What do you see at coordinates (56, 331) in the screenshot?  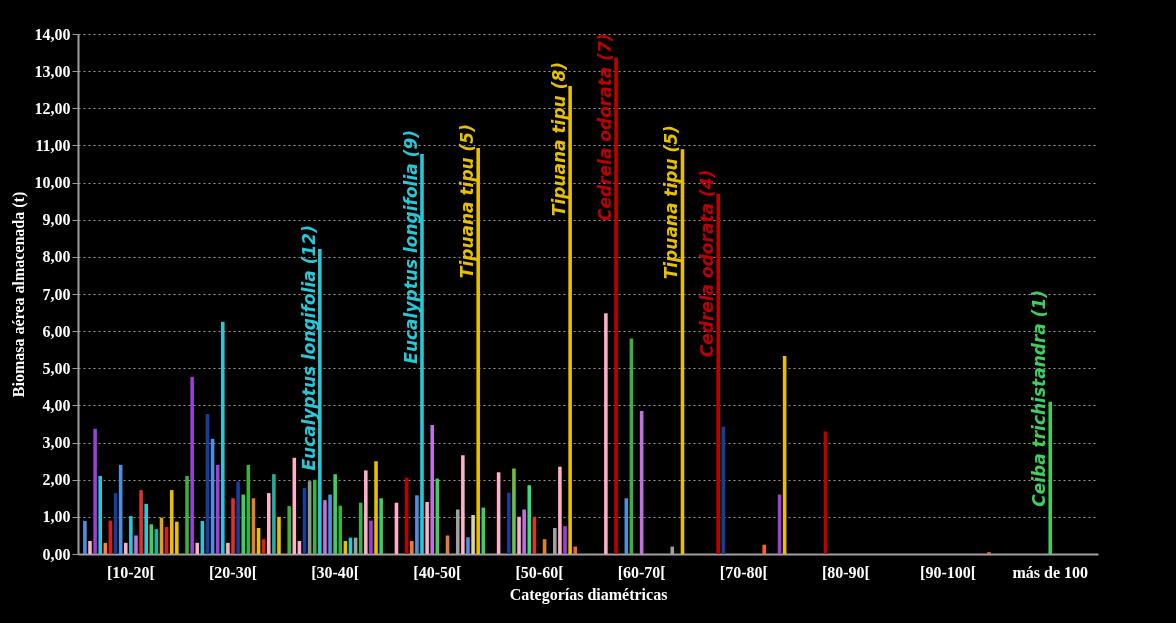 I see `y-tick-label: 6,00` at bounding box center [56, 331].